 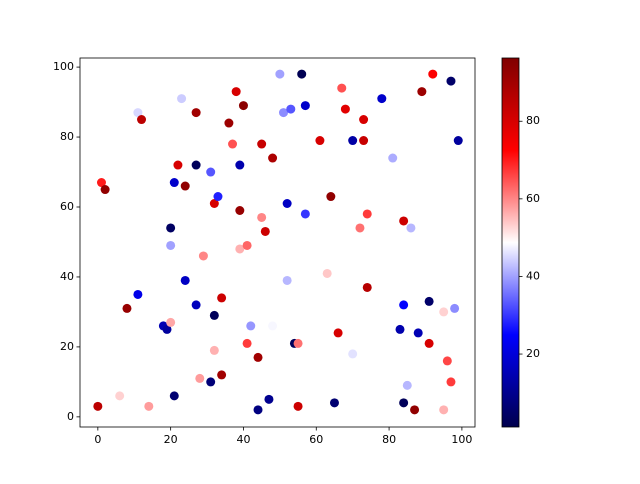 I want to click on colorbar-tick-label: 80, so click(x=533, y=120).